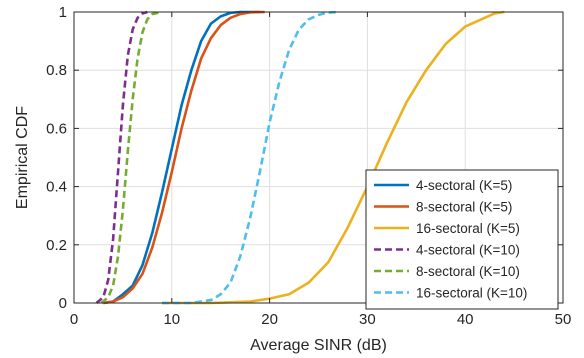 The image size is (584, 358). I want to click on x-tick-label-5: 50, so click(563, 319).